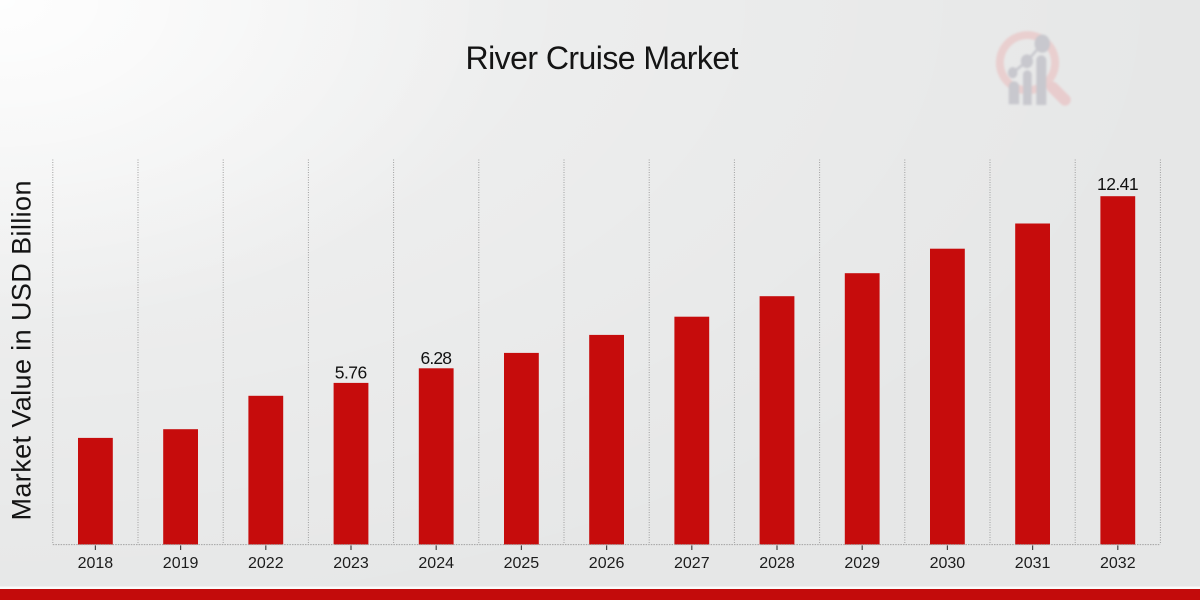 This screenshot has width=1200, height=600. What do you see at coordinates (351, 563) in the screenshot?
I see `svg-text: 2023` at bounding box center [351, 563].